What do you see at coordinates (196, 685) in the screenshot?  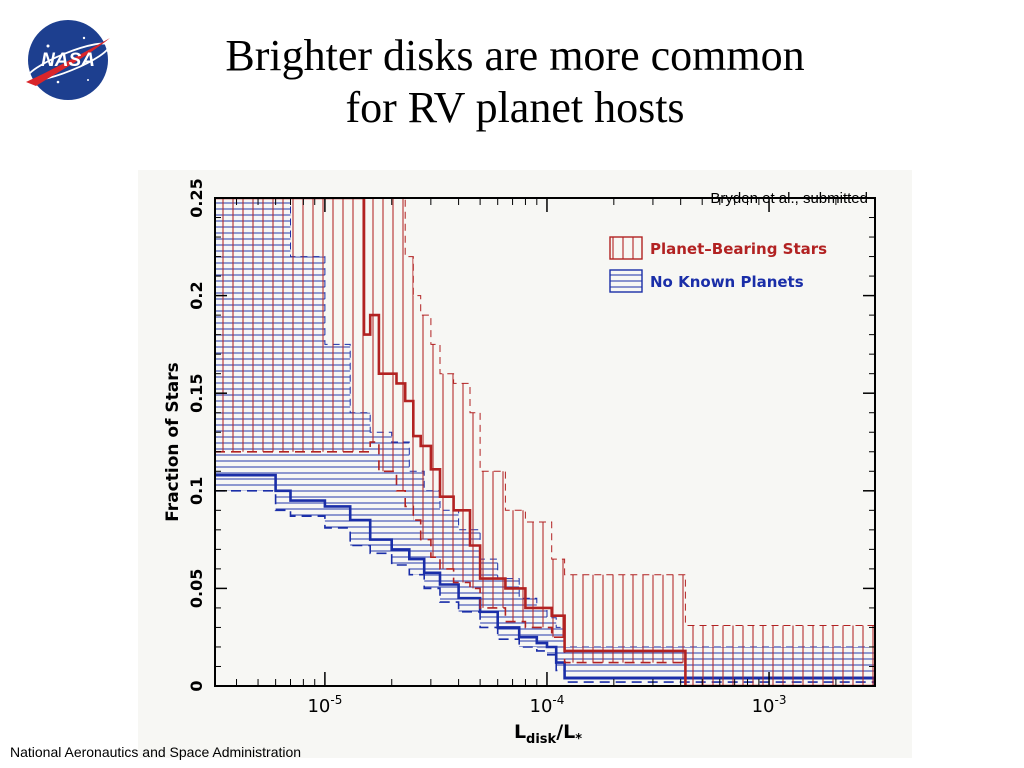 I see `y-tick-label: 0` at bounding box center [196, 685].